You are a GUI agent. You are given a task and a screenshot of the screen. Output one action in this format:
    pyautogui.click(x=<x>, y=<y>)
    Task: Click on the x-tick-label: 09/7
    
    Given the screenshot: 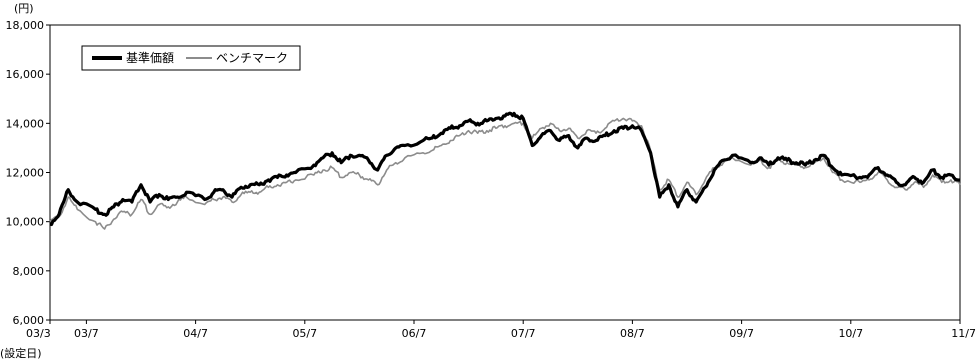 What is the action you would take?
    pyautogui.click(x=741, y=333)
    